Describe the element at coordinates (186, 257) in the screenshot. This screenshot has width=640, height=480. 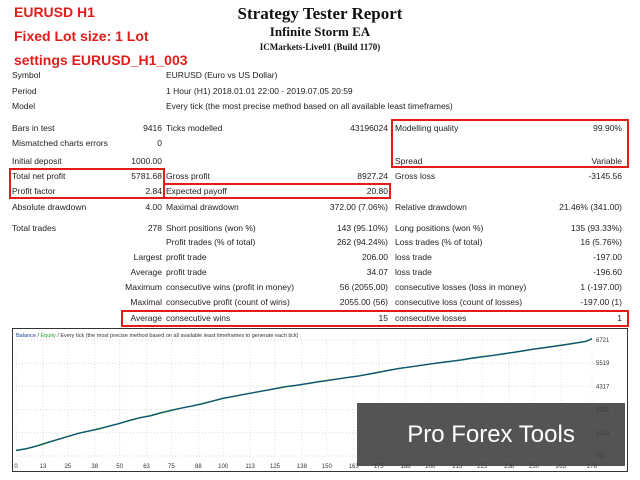
I see `largest-profit-trade-label: profit trade` at that location.